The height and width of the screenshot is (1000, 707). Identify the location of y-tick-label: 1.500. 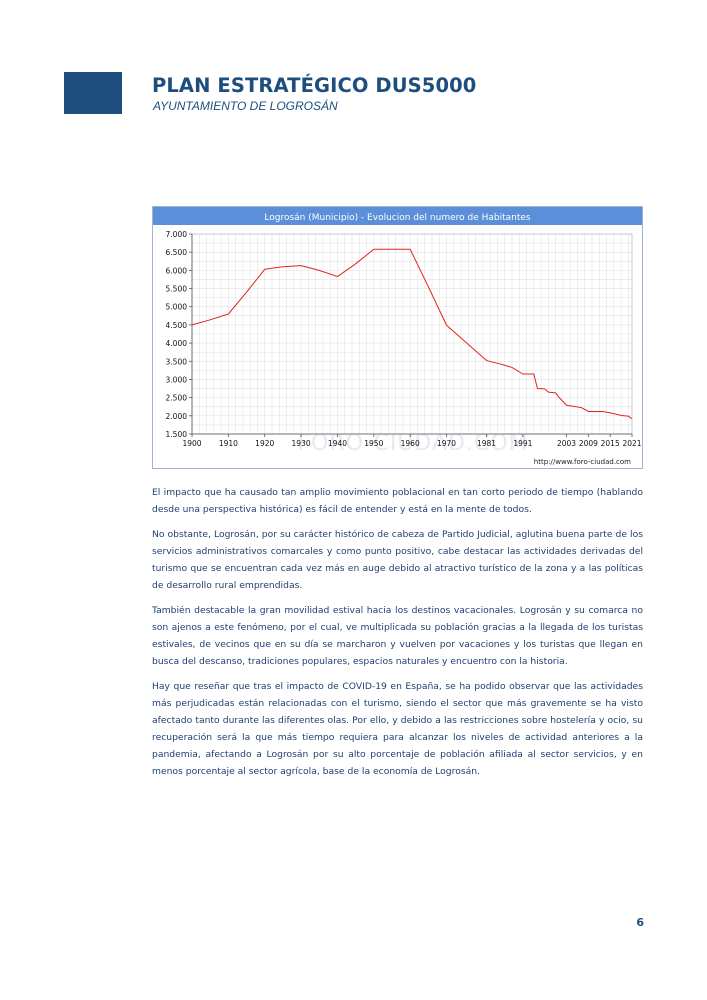
(177, 434).